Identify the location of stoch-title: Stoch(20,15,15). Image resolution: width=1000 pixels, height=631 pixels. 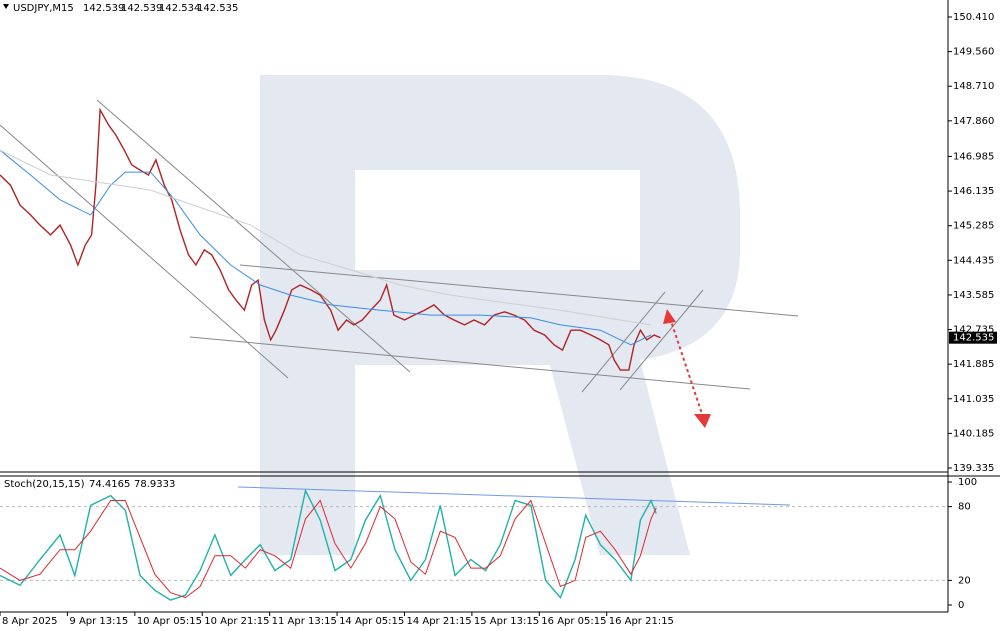
(44, 484).